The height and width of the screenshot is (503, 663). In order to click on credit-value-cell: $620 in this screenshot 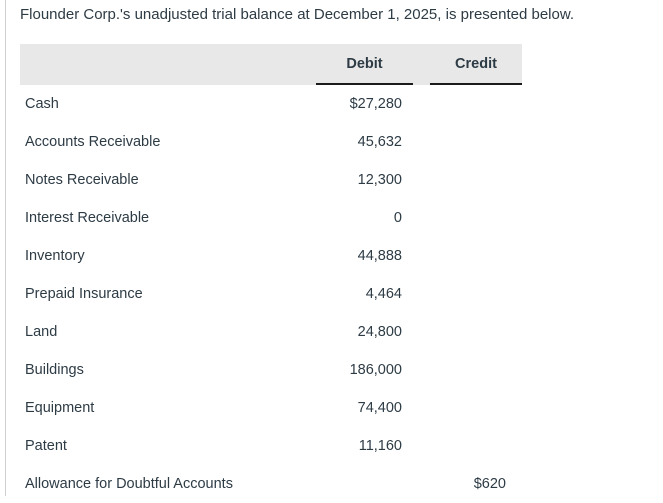, I will do `click(489, 484)`.